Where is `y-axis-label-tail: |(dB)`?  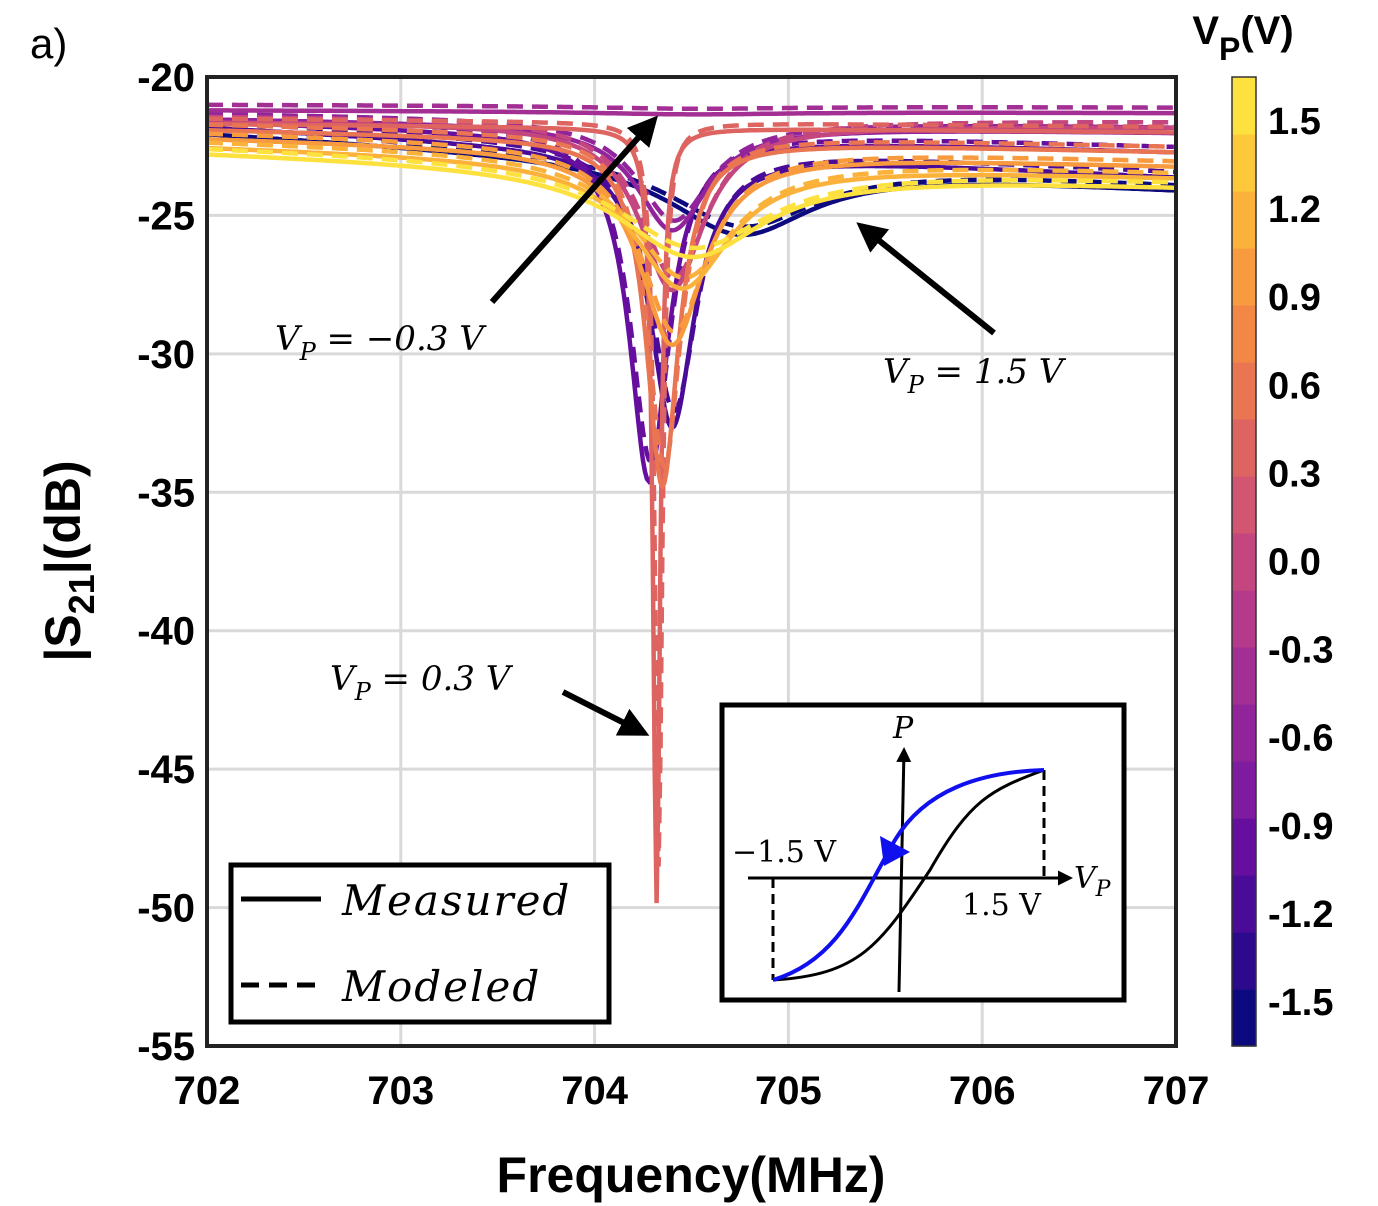
y-axis-label-tail: |(dB) is located at coordinates (63, 517).